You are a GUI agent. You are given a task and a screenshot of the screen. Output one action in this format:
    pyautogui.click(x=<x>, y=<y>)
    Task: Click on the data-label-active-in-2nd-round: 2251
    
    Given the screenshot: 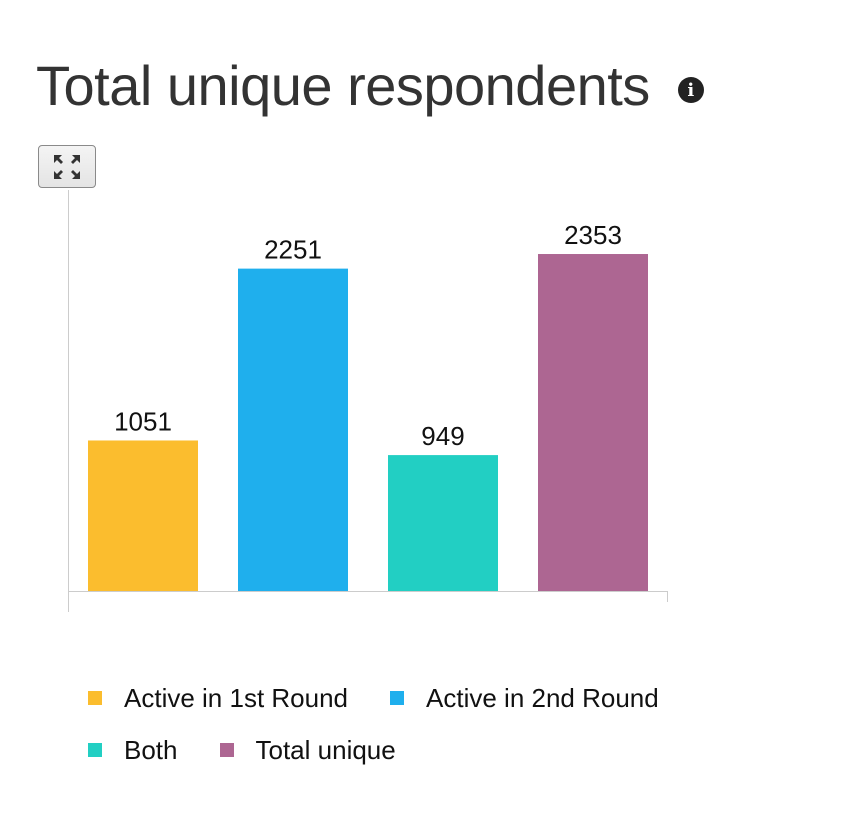 What is the action you would take?
    pyautogui.click(x=293, y=250)
    